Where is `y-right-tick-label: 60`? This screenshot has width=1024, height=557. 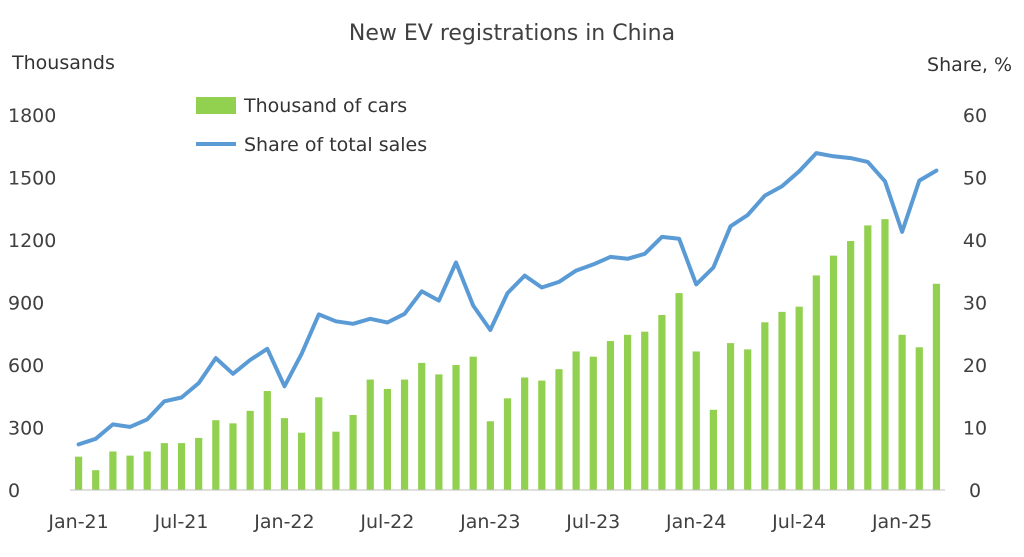
y-right-tick-label: 60 is located at coordinates (975, 116).